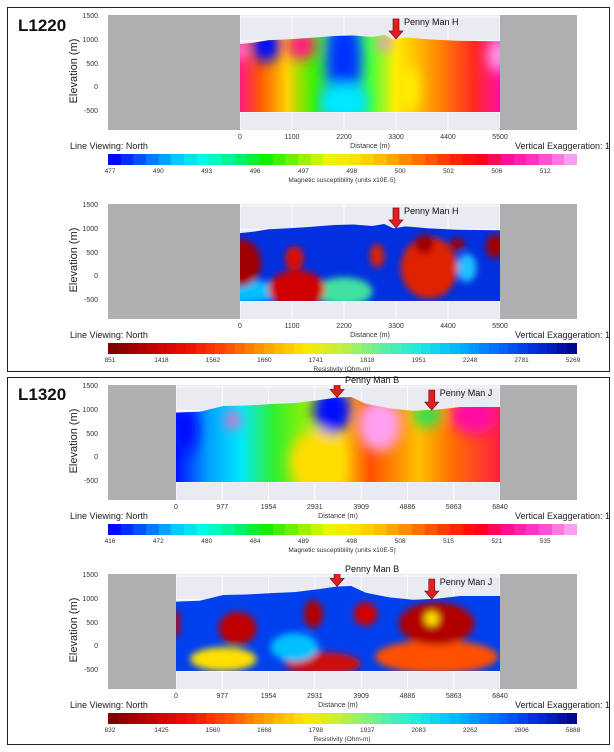  I want to click on colorbar-tick-label: 502, so click(448, 171).